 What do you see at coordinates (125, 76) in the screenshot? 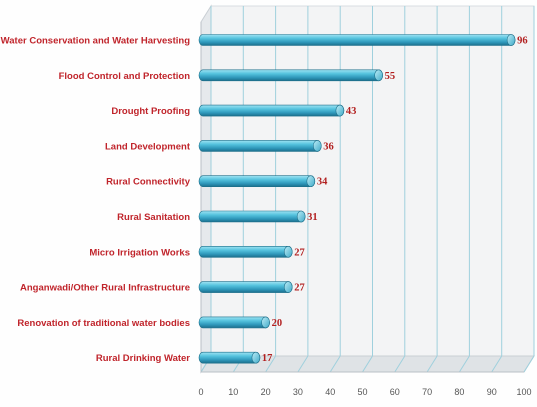
I see `category-label: Flood Control and Protection` at bounding box center [125, 76].